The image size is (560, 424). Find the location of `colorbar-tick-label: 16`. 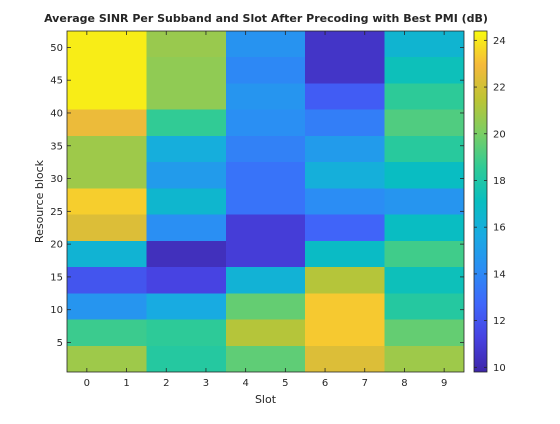

colorbar-tick-label: 16 is located at coordinates (499, 228).